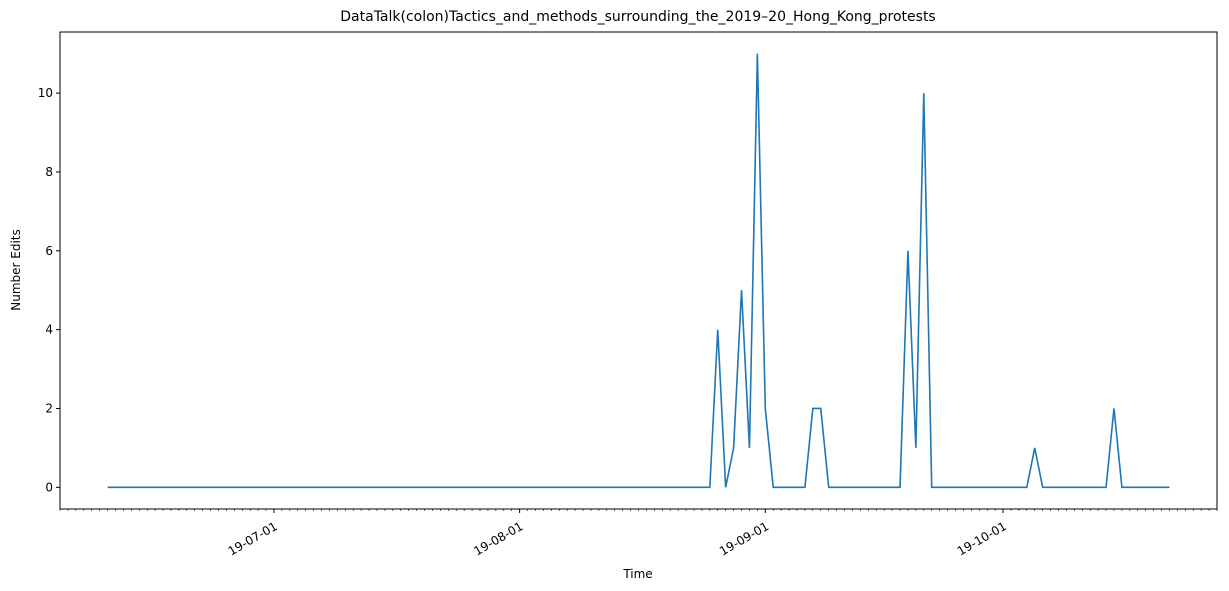 This screenshot has height=591, width=1229. Describe the element at coordinates (637, 574) in the screenshot. I see `x-axis-label: Time` at that location.